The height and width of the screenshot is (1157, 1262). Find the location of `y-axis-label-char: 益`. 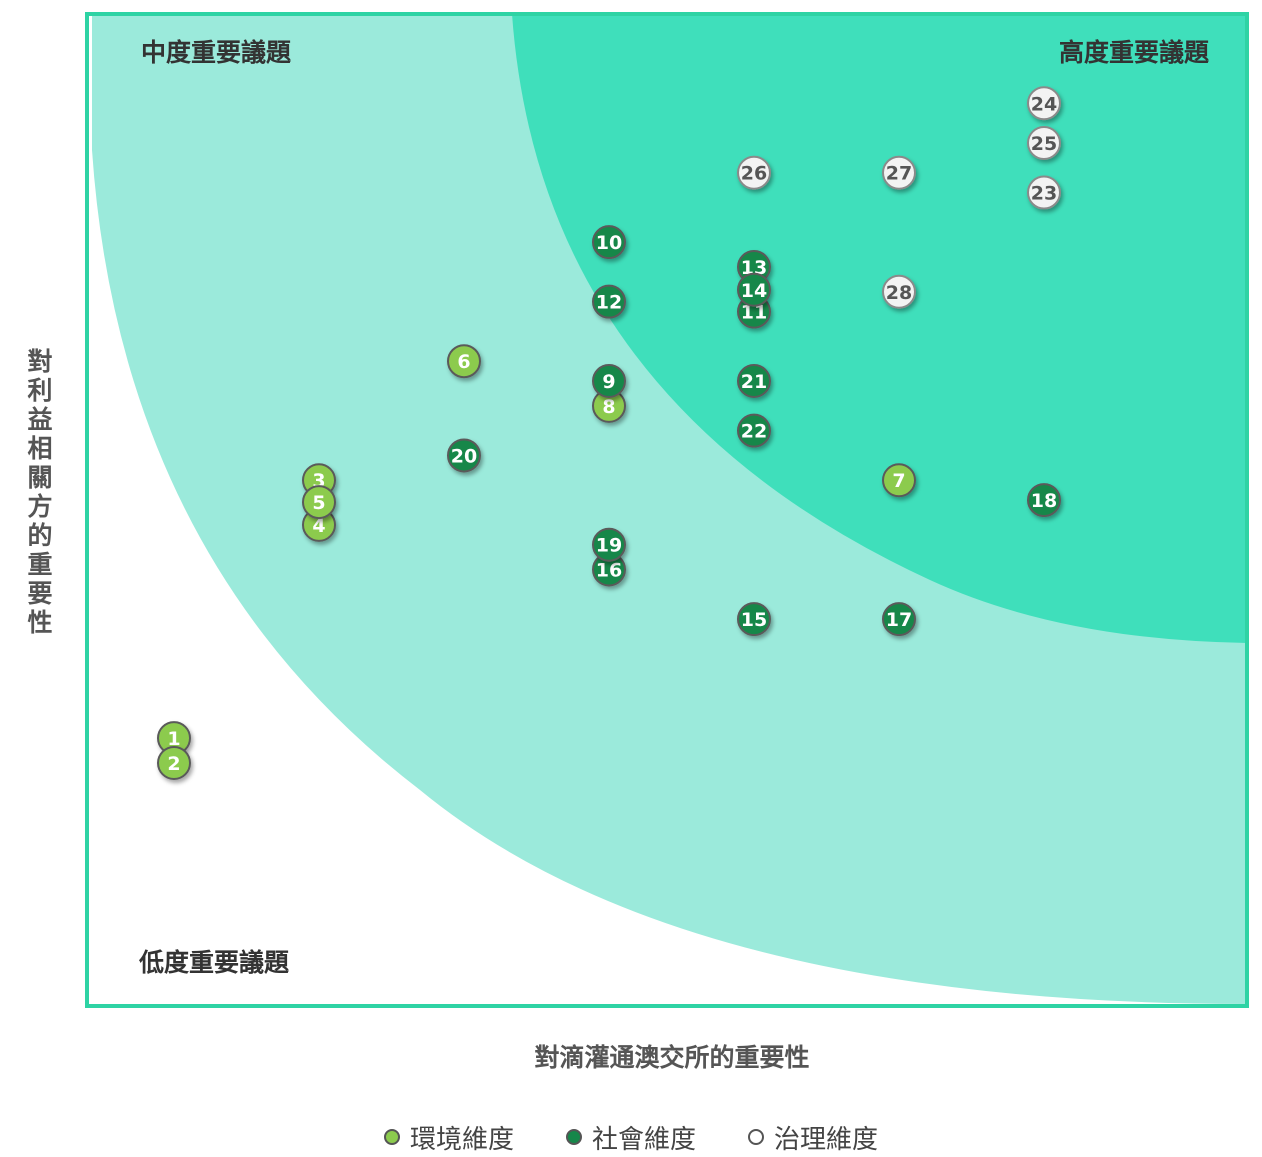

y-axis-label-char: 益 is located at coordinates (39, 419).